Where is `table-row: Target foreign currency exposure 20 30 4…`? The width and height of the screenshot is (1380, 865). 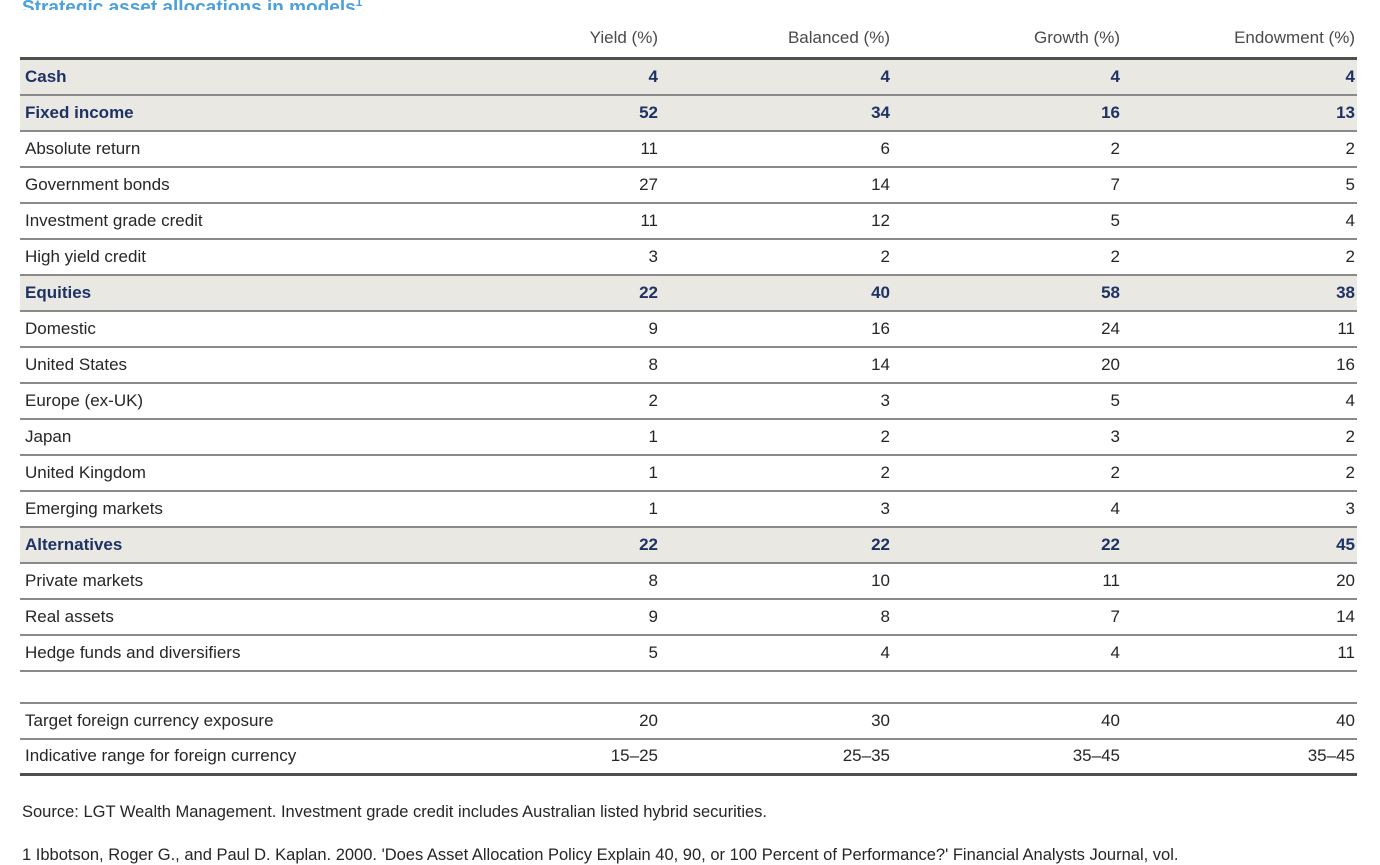
table-row: Target foreign currency exposure 20 30 4… is located at coordinates (688, 720).